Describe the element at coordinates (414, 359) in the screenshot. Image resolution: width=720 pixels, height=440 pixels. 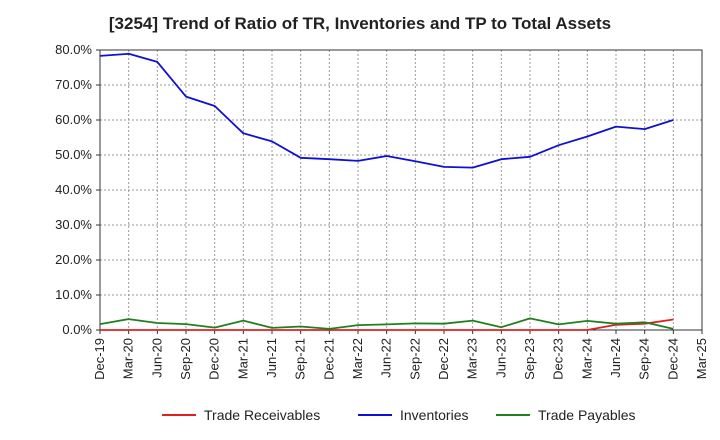
I see `x-tick-label: Sep-22` at that location.